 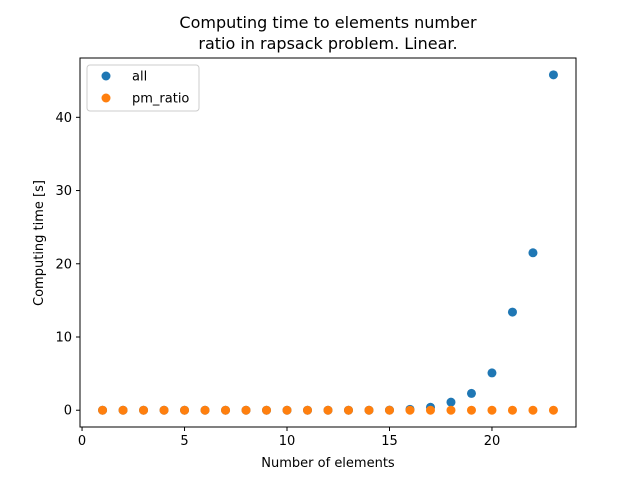 I want to click on y-axis-label: Computing time [s], so click(x=39, y=243).